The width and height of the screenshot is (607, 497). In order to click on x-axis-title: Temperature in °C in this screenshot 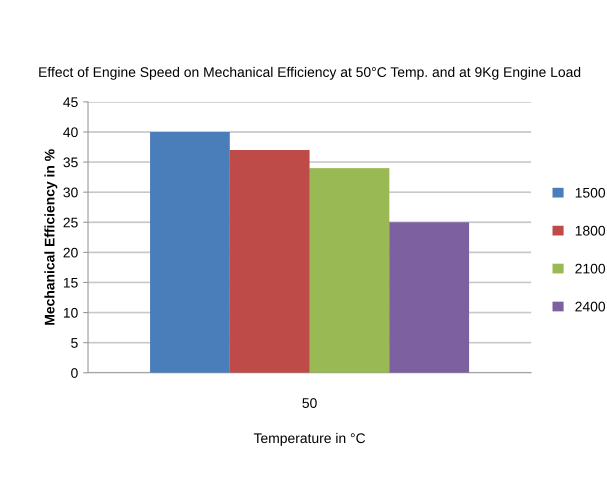, I will do `click(310, 439)`.